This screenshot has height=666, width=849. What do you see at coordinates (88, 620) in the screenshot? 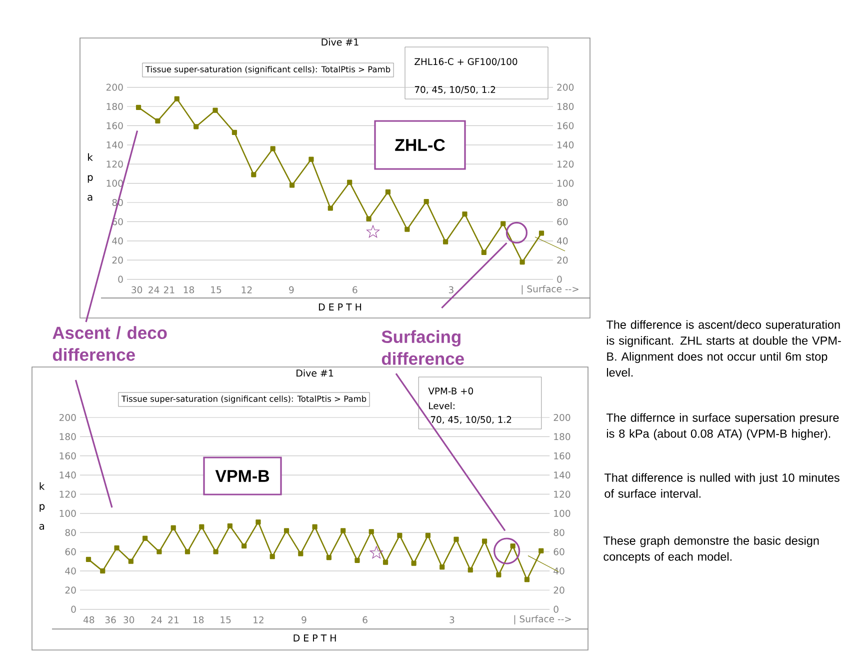
I see `text: 48` at bounding box center [88, 620].